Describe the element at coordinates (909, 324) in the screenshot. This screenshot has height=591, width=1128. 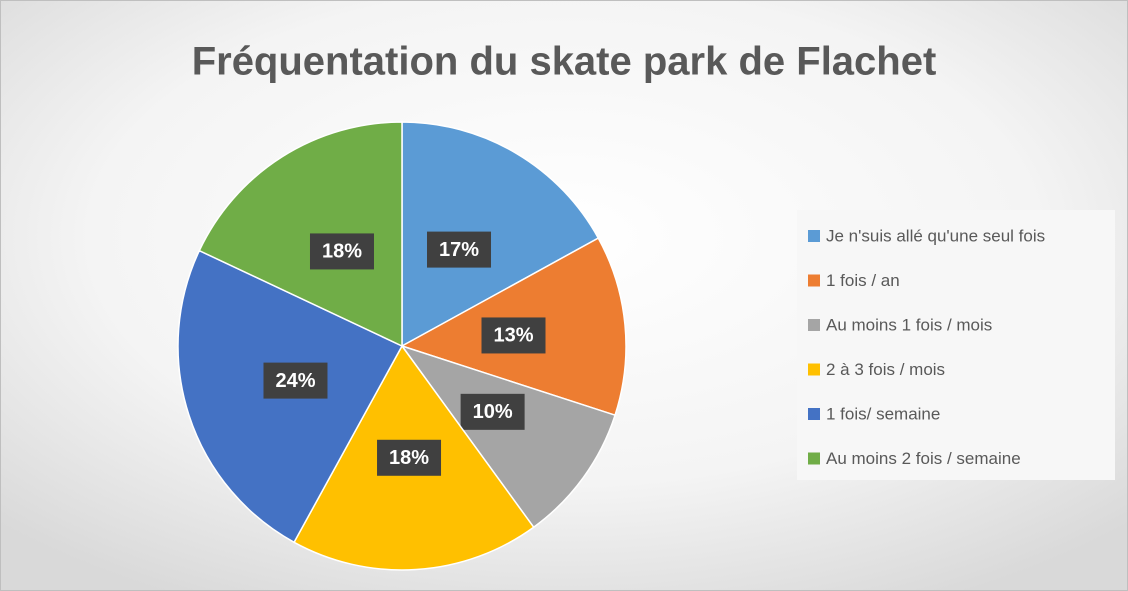
I see `legend-label: Au moins 1 fois / mois` at that location.